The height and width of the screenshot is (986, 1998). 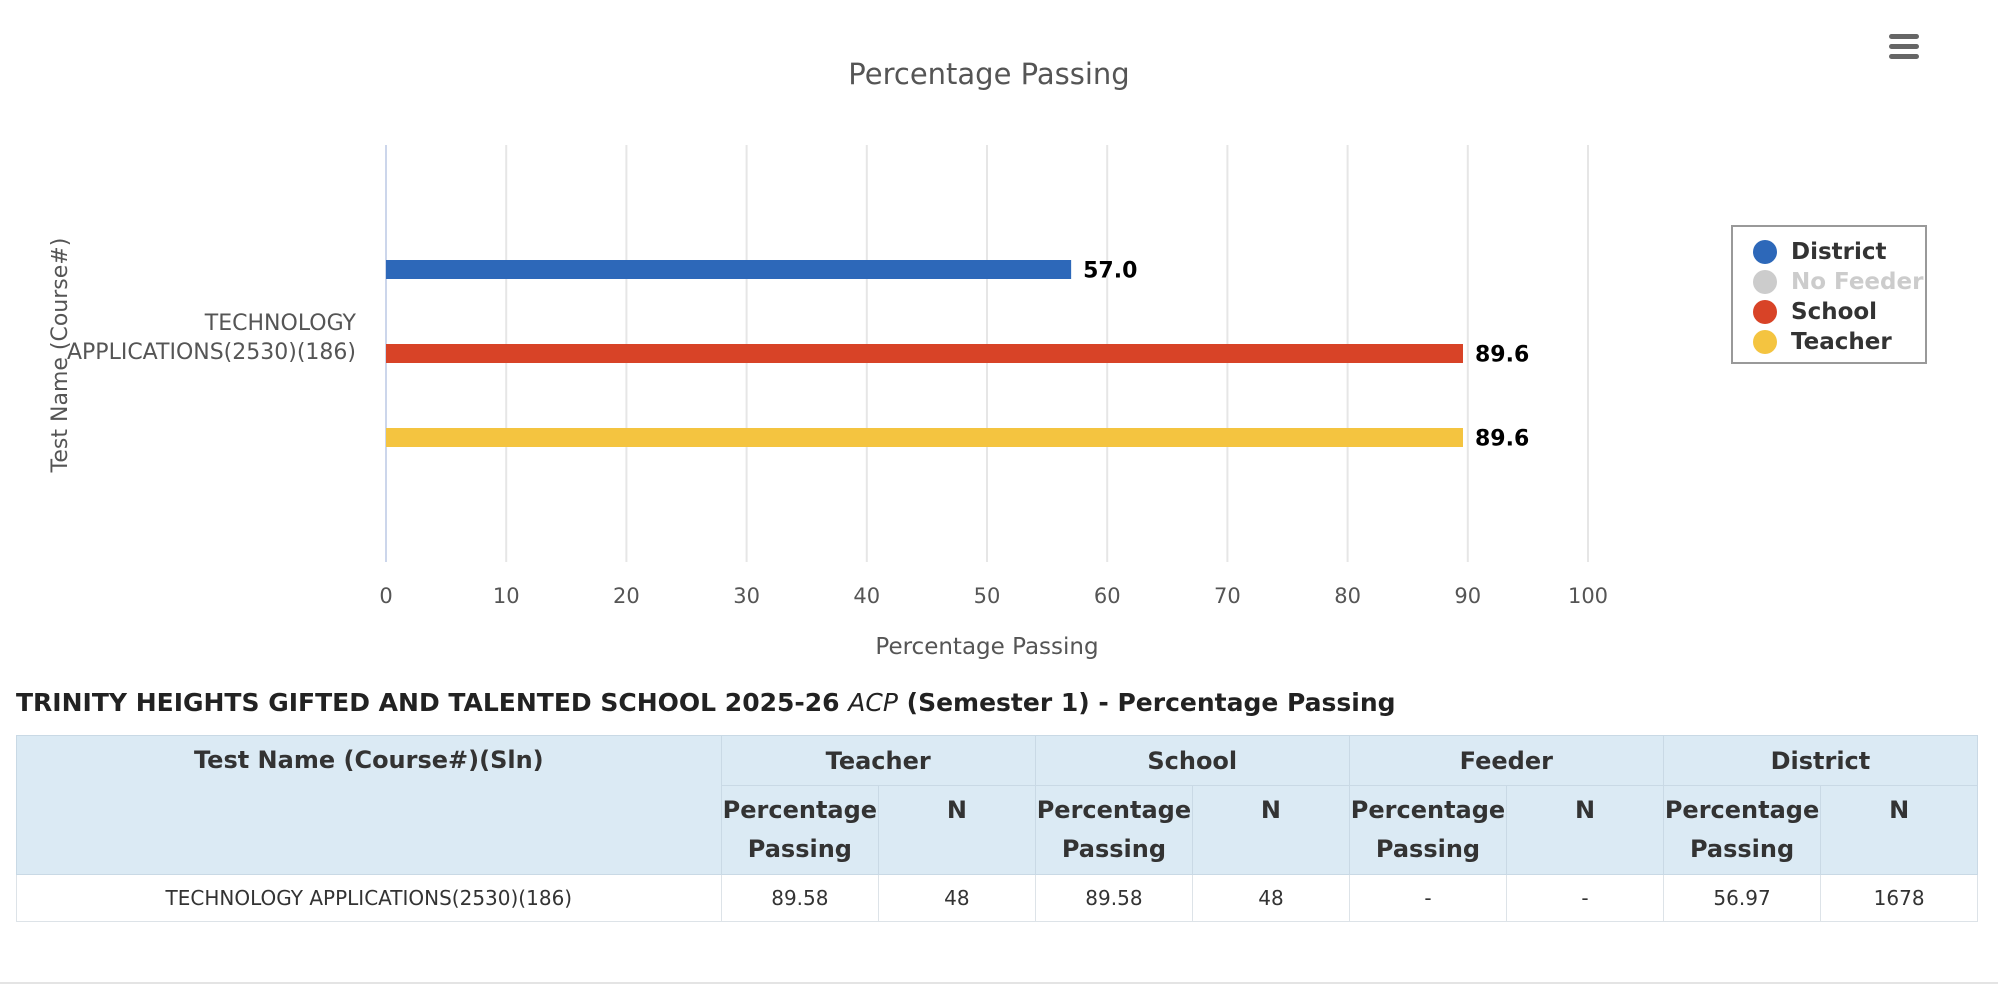 I want to click on column-group-feeder: Feeder, so click(x=1506, y=760).